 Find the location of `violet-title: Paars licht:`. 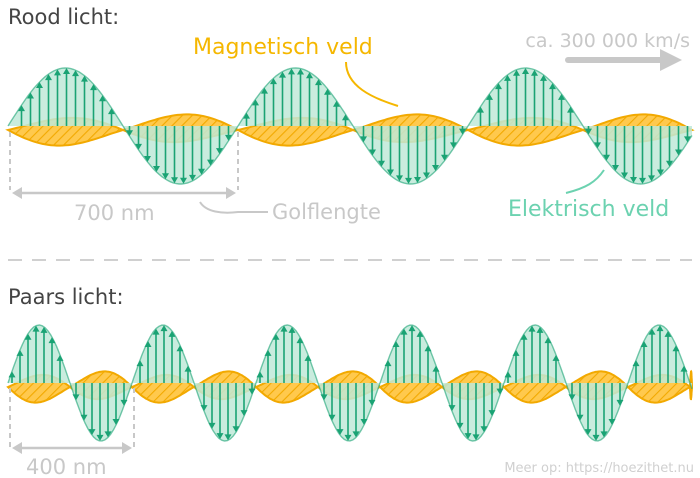

violet-title: Paars licht: is located at coordinates (66, 297).